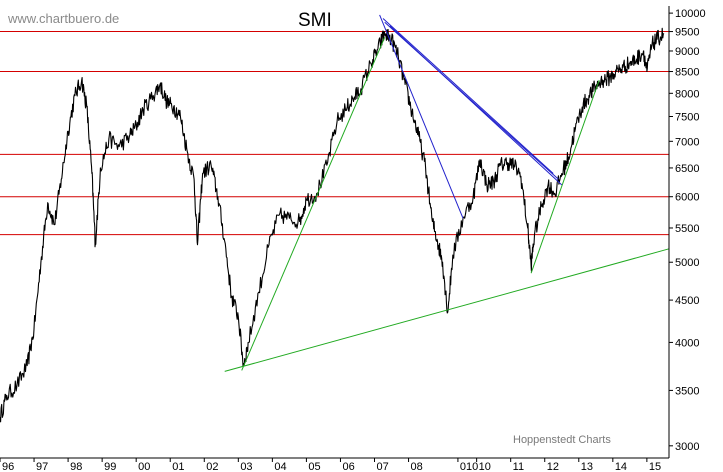 This screenshot has width=723, height=472. Describe the element at coordinates (687, 391) in the screenshot. I see `y-tick-label-3500: 3500` at that location.